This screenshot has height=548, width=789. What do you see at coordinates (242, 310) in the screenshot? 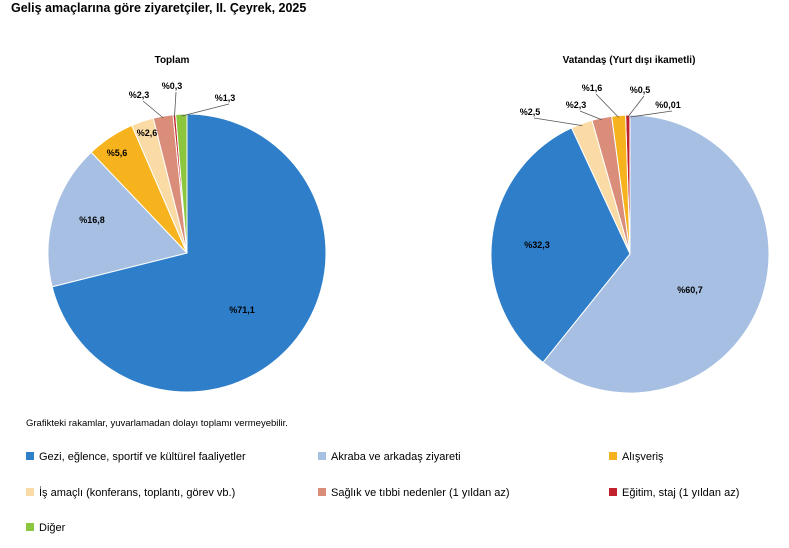
I see `data-label-0-0: %71,1` at bounding box center [242, 310].